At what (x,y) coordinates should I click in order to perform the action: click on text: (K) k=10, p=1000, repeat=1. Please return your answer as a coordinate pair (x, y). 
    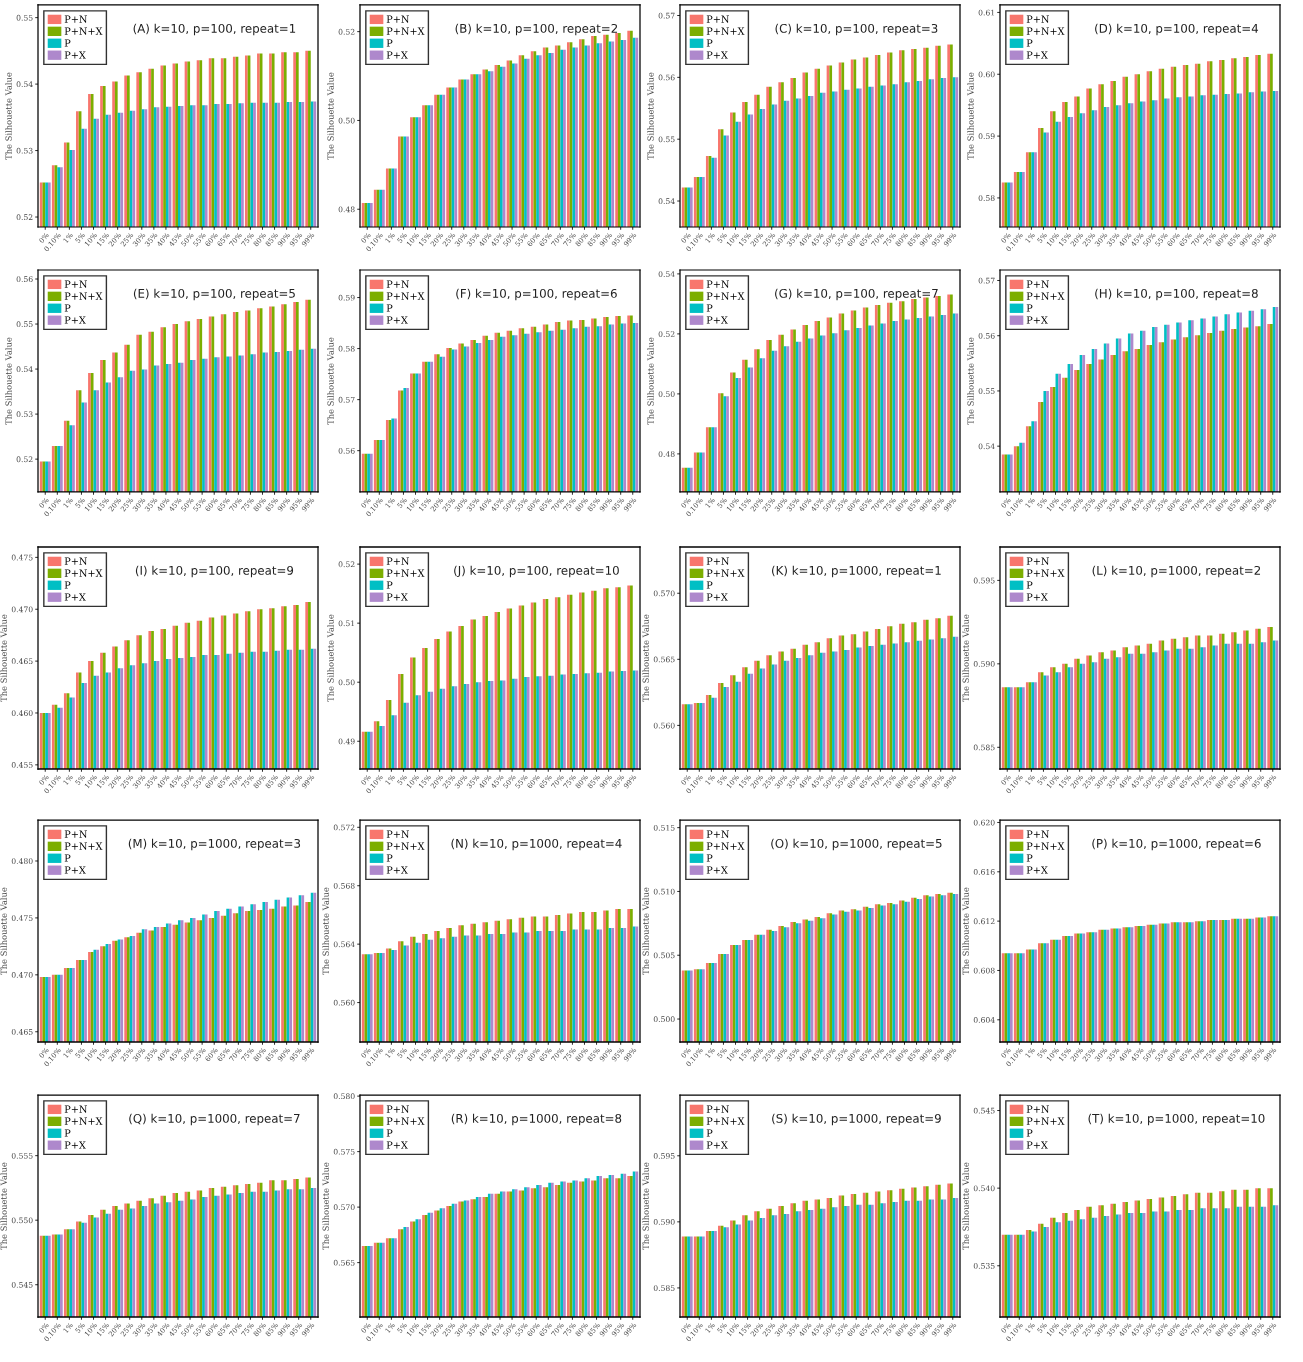
    Looking at the image, I should click on (856, 571).